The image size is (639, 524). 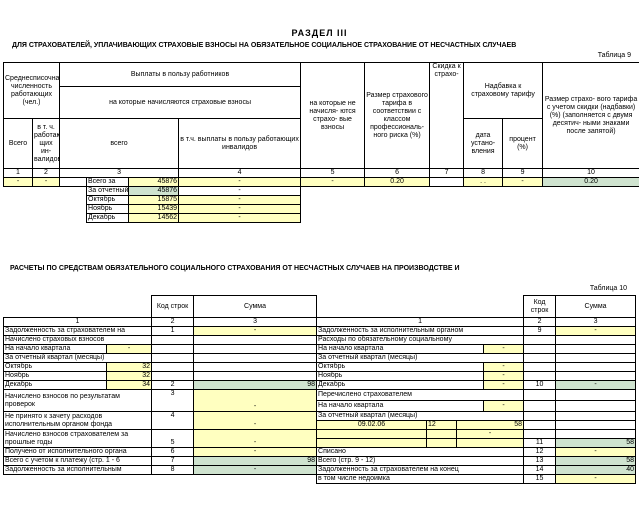 I want to click on section-title: РАЗДЕЛ III, so click(x=319, y=33).